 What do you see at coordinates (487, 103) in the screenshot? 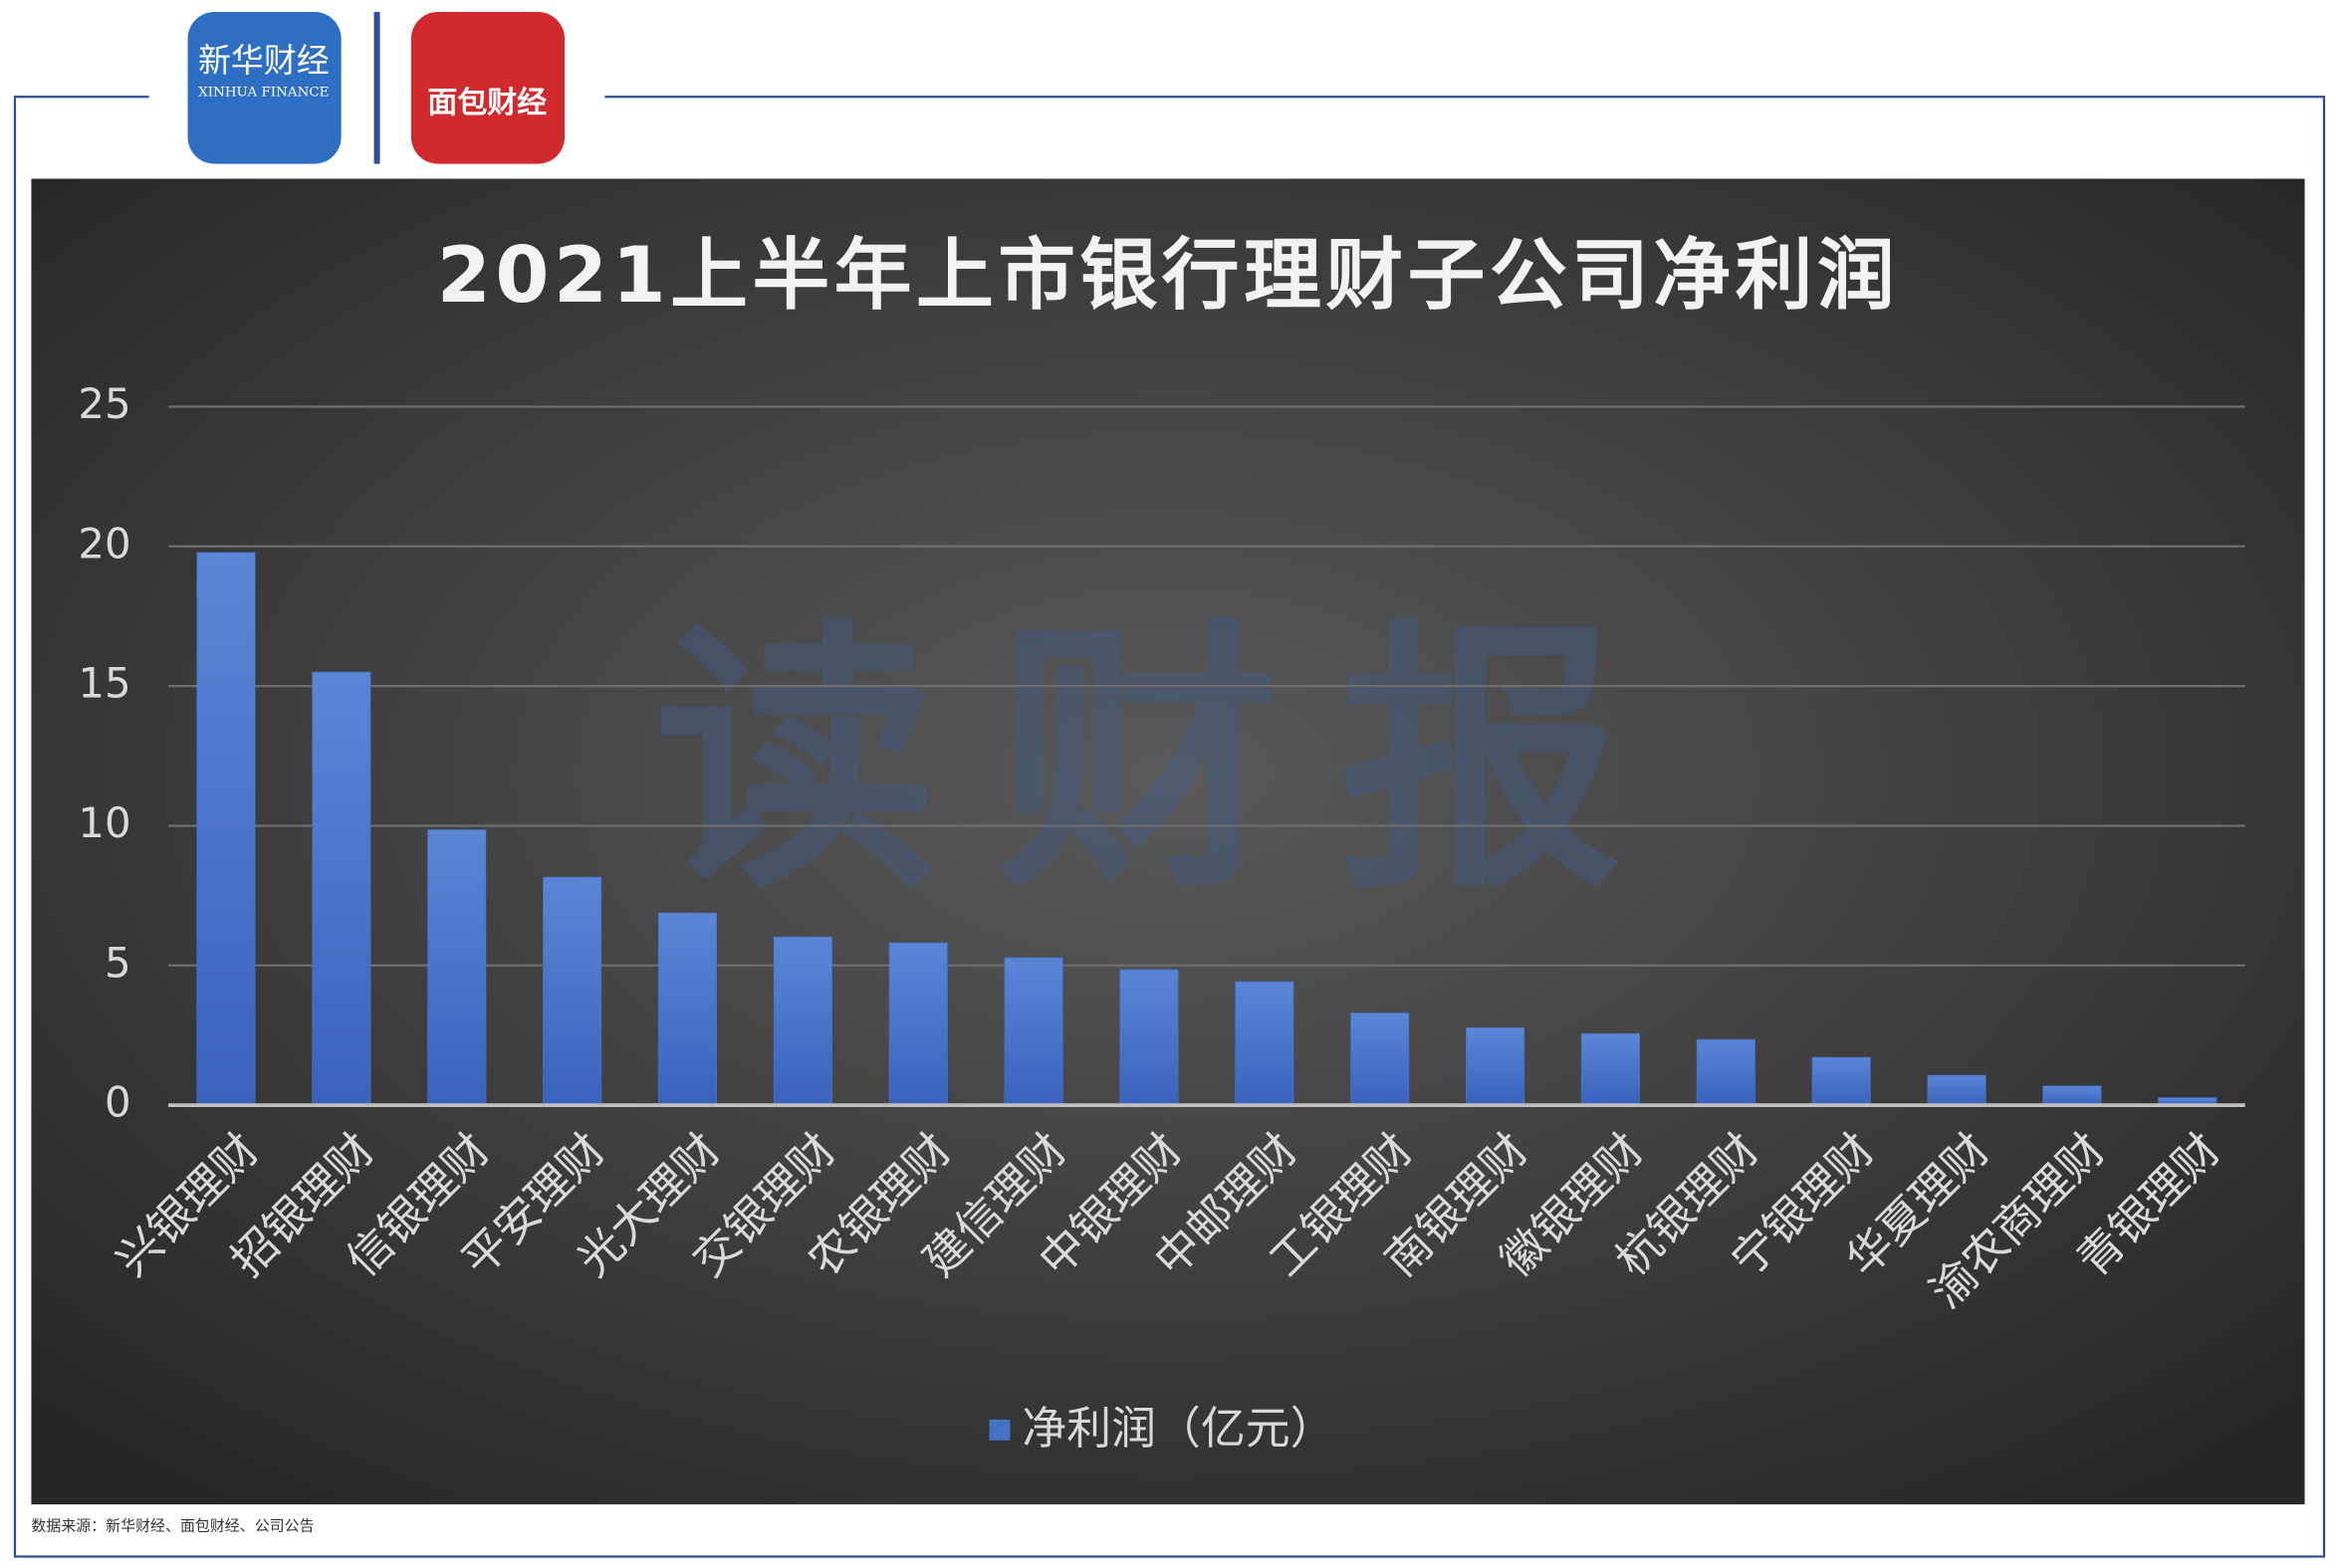
I see `logo-text: 面包财经` at bounding box center [487, 103].